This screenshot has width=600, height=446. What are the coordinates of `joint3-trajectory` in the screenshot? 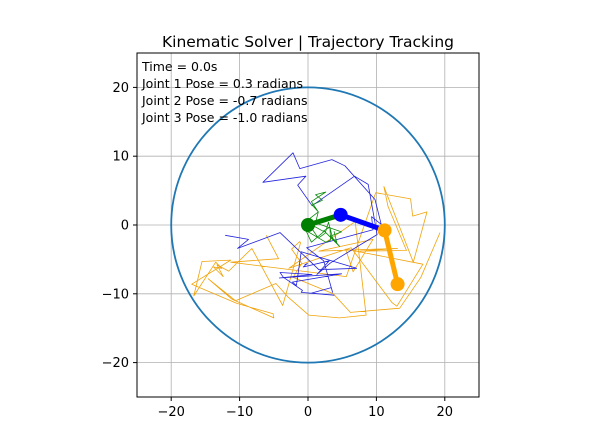 It's located at (316, 252).